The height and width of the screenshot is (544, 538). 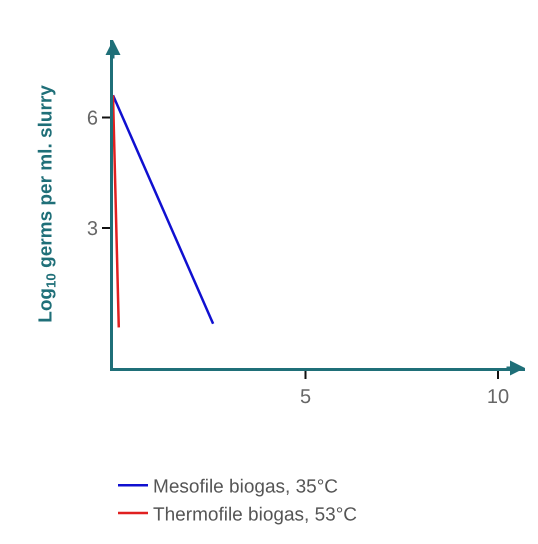 What do you see at coordinates (498, 397) in the screenshot?
I see `x-tick-label: 10` at bounding box center [498, 397].